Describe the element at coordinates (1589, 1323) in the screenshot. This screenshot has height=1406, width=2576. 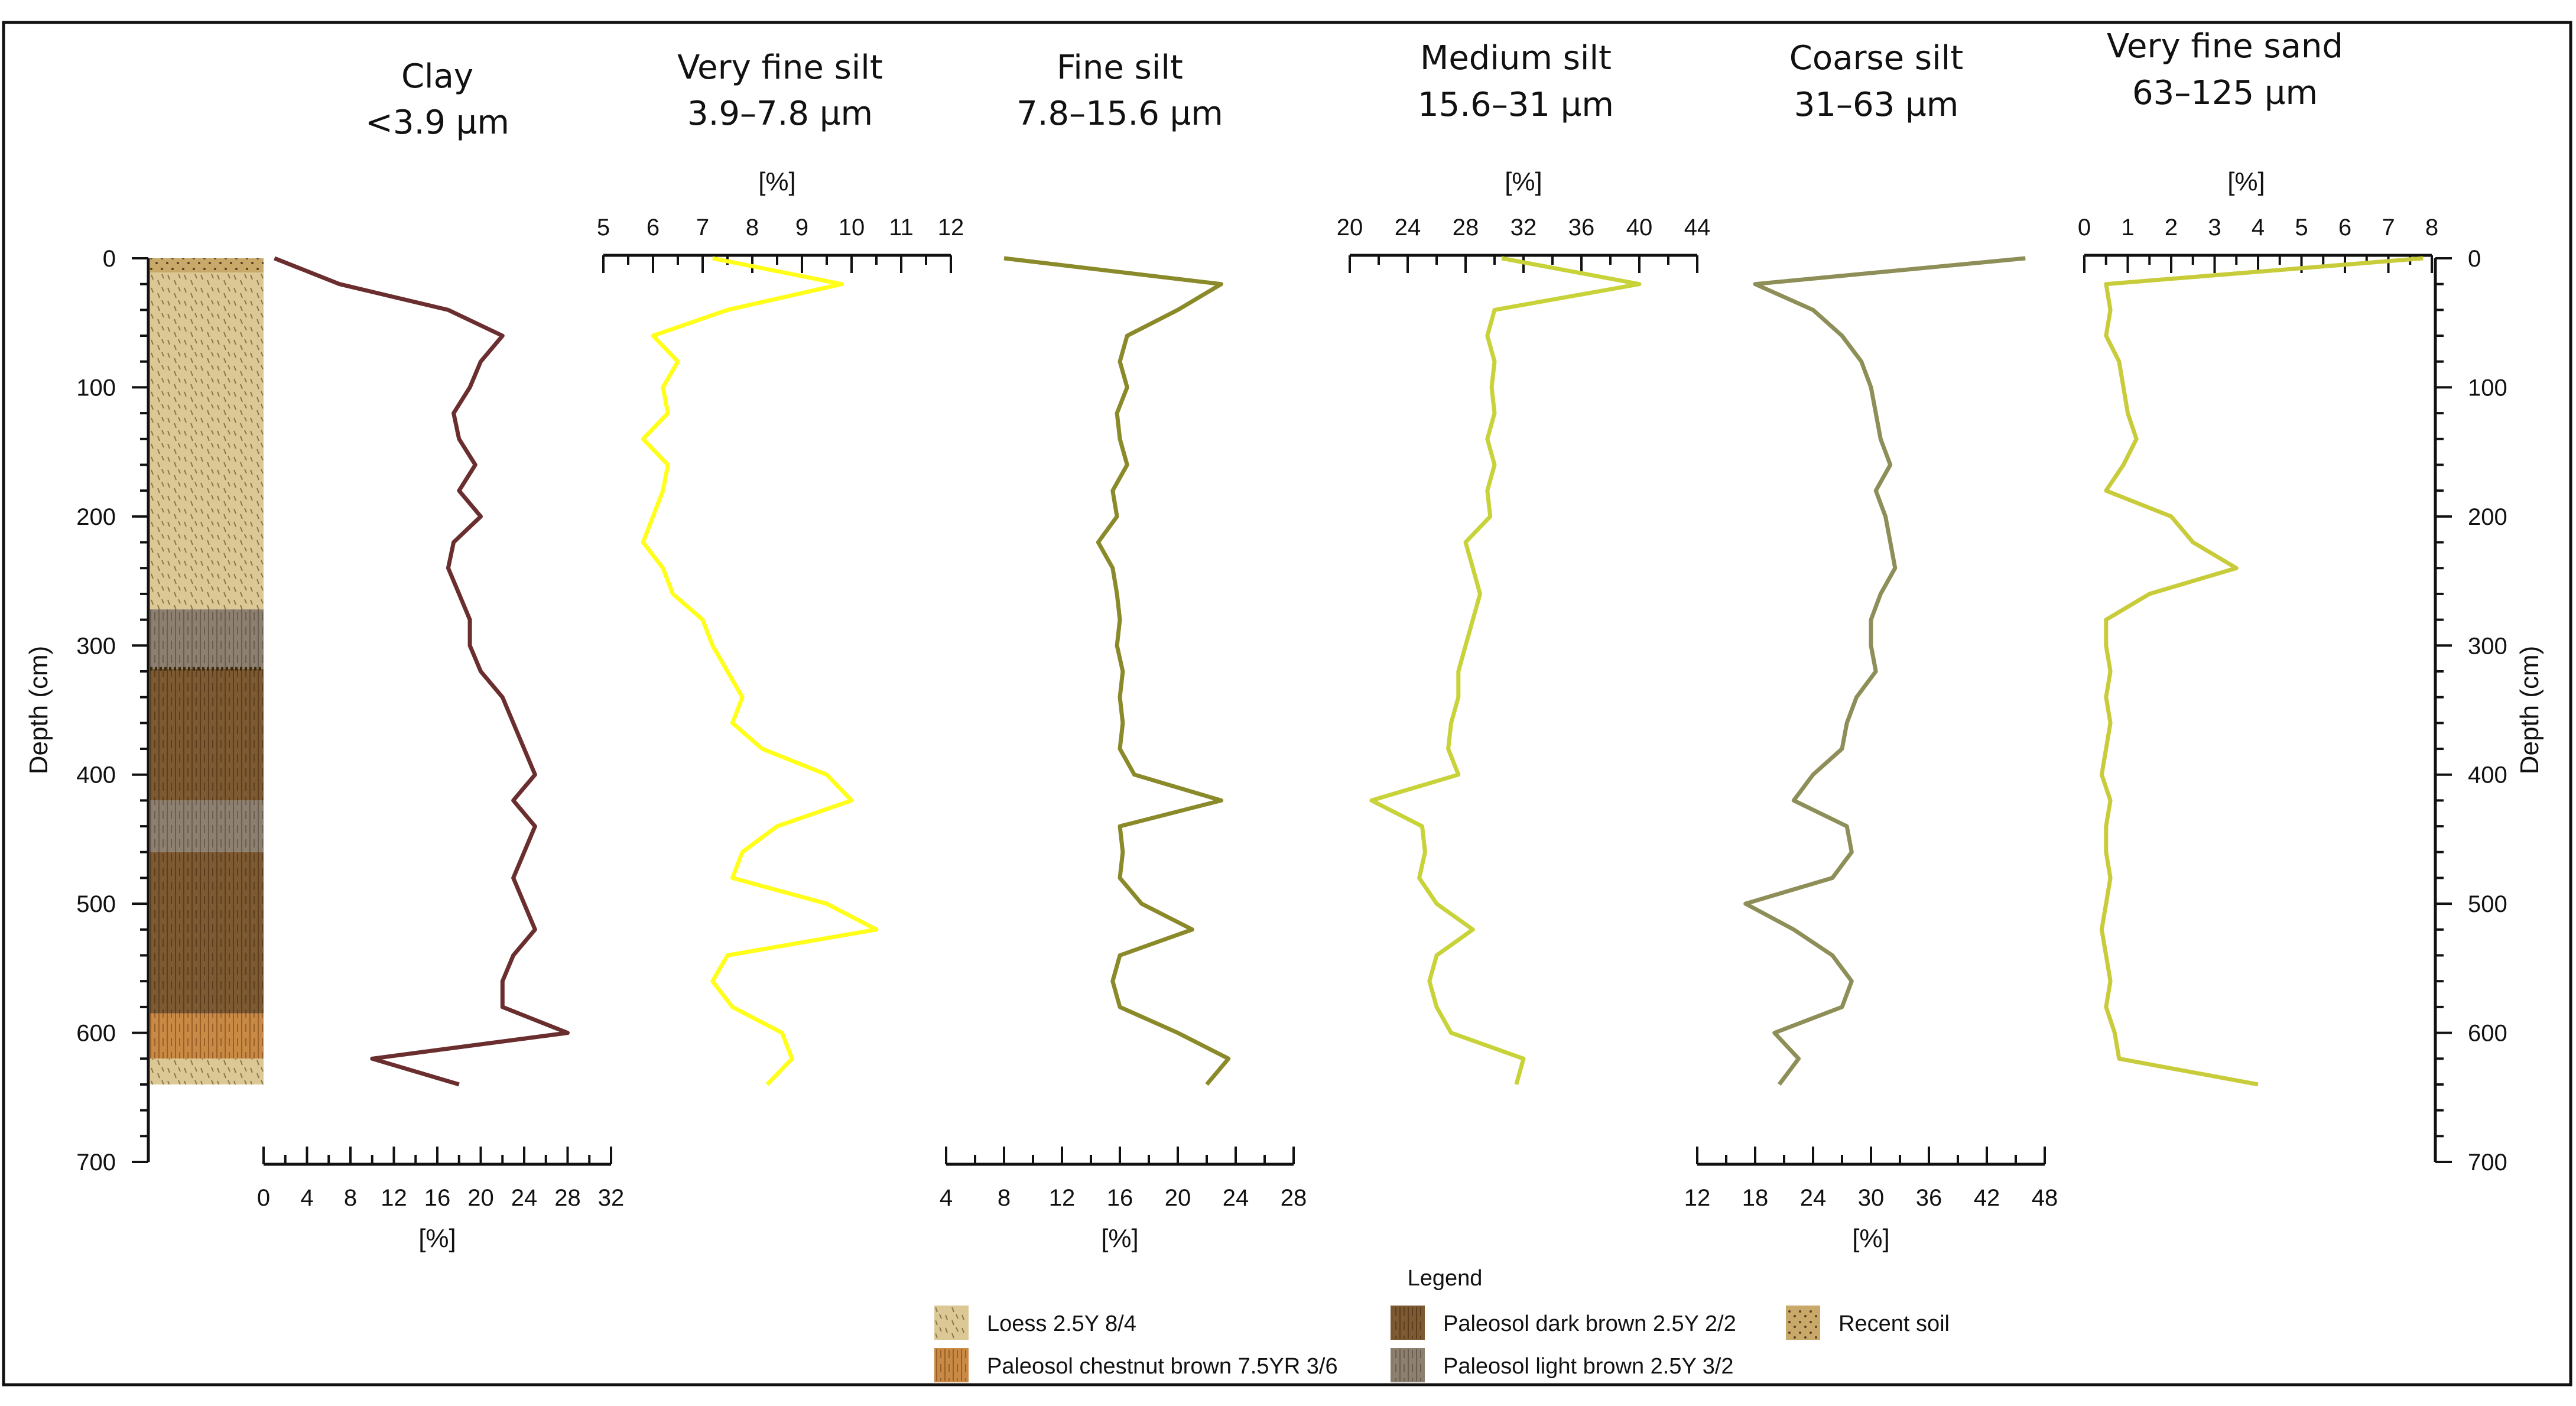
I see `legend-label: Paleosol dark brown 2.5Y 2/2` at that location.